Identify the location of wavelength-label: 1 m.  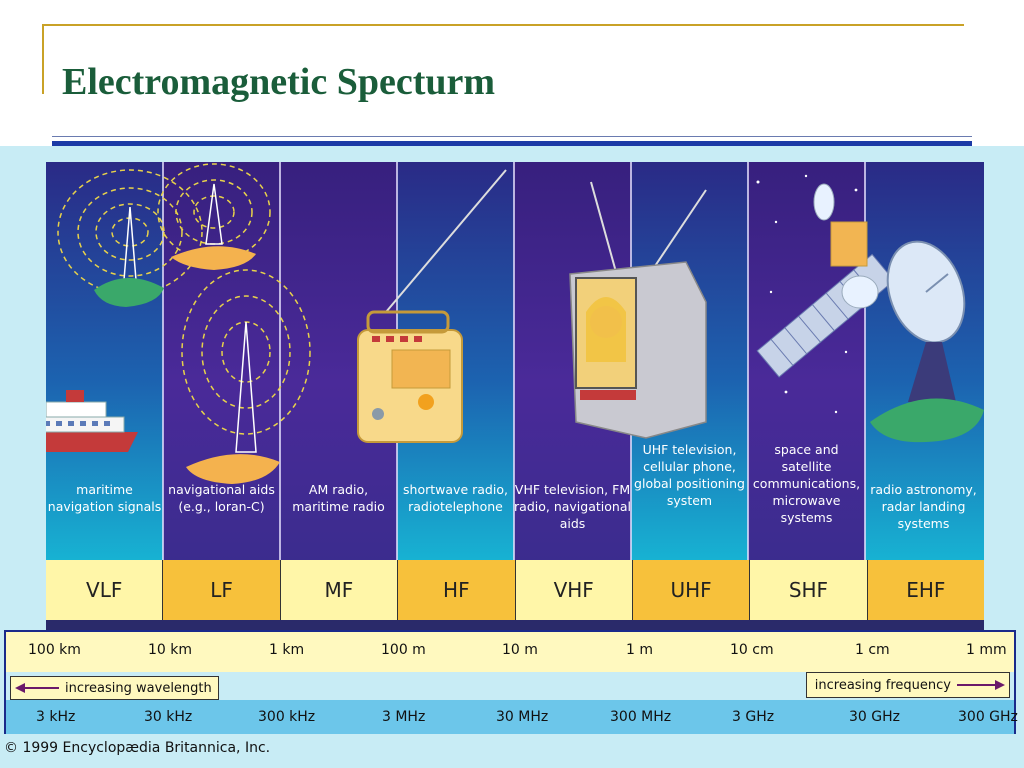
(639, 650).